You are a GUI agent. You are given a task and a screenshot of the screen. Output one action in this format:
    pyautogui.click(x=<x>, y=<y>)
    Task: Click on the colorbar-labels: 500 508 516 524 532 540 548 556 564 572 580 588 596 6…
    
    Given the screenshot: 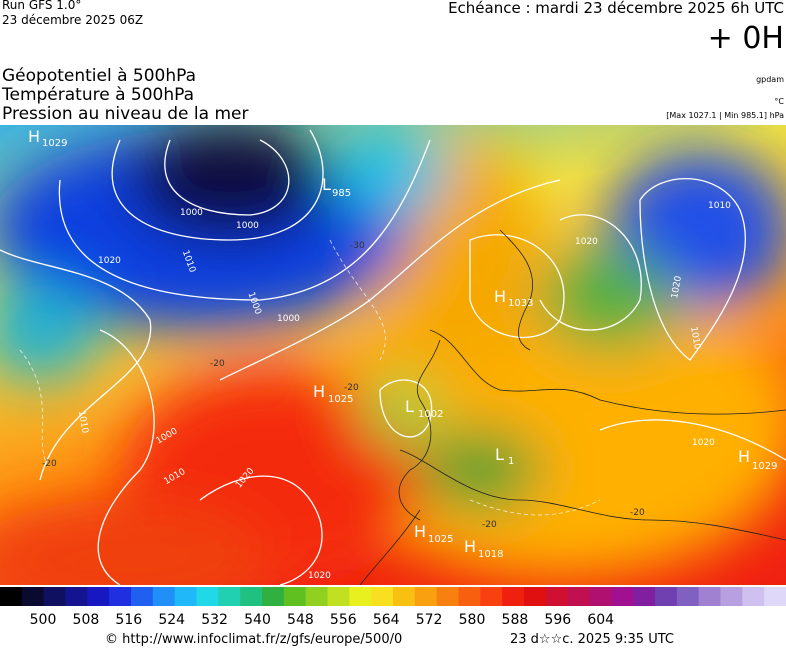 What is the action you would take?
    pyautogui.click(x=322, y=620)
    